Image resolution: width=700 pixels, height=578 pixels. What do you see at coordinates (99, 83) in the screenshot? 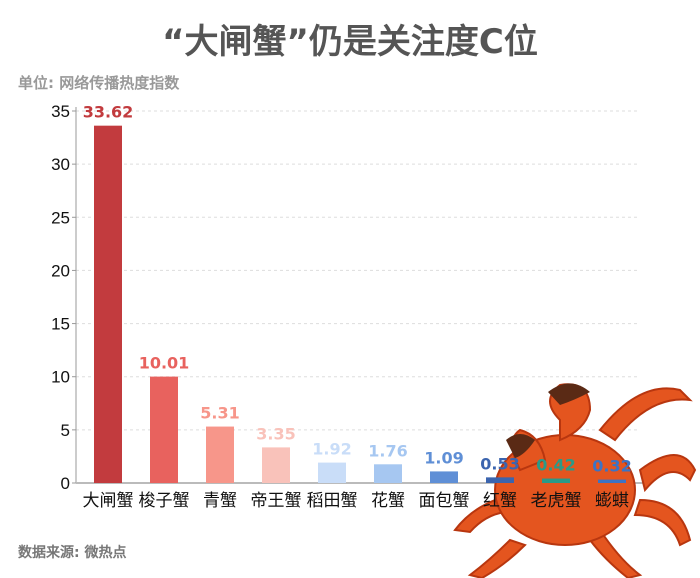
I see `unit-label: 单位: 网络传播热度指数` at bounding box center [99, 83].